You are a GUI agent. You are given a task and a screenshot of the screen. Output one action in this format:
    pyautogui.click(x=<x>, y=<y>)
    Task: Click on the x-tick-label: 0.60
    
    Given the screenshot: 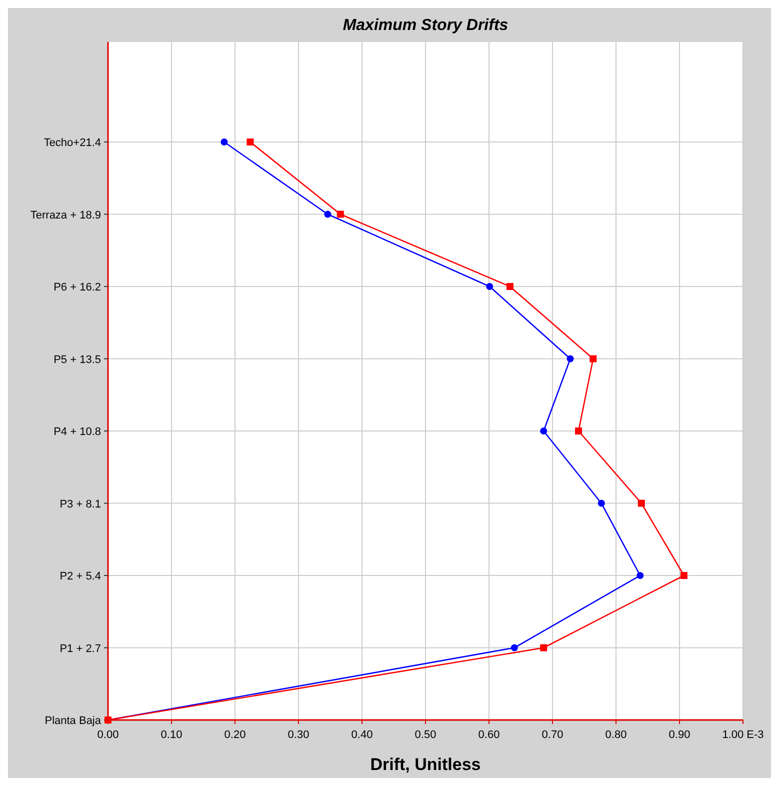 What is the action you would take?
    pyautogui.click(x=489, y=735)
    